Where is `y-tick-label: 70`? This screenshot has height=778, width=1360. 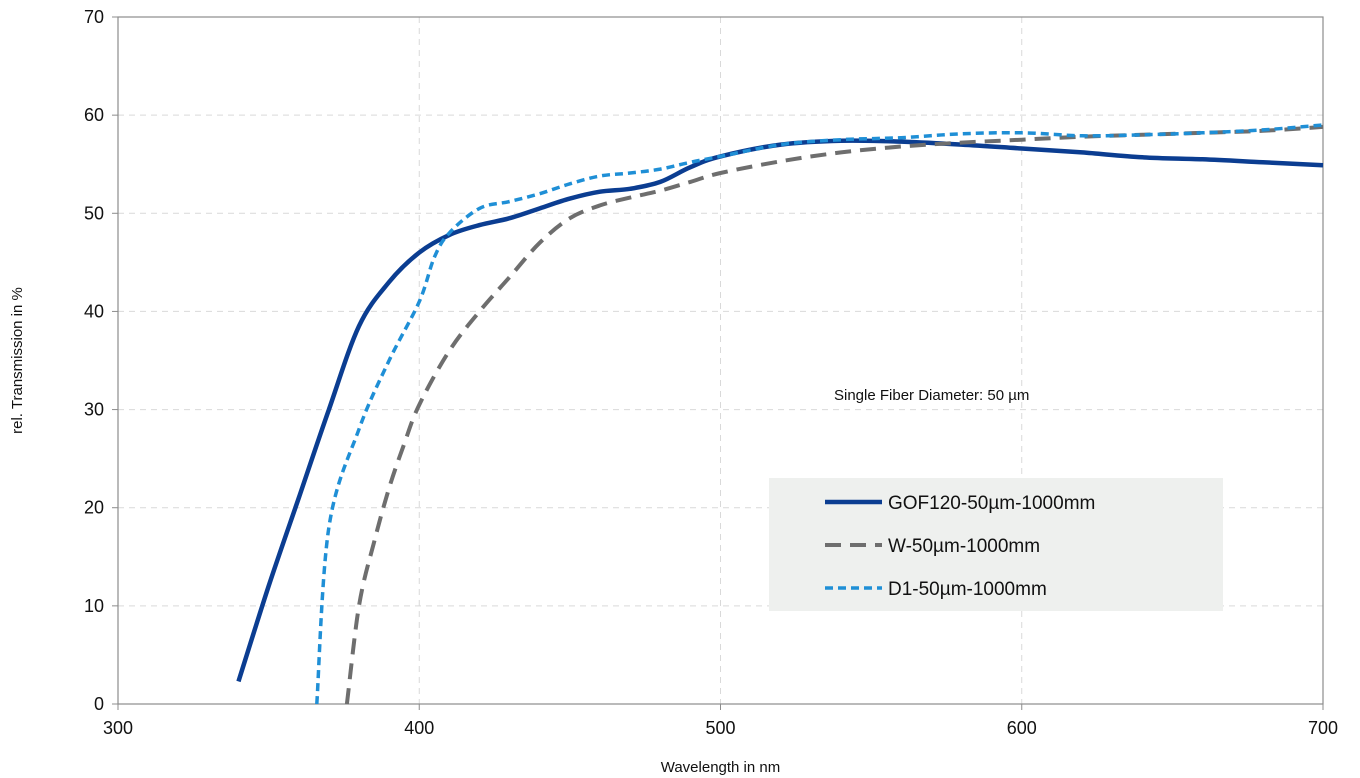 y-tick-label: 70 is located at coordinates (94, 17).